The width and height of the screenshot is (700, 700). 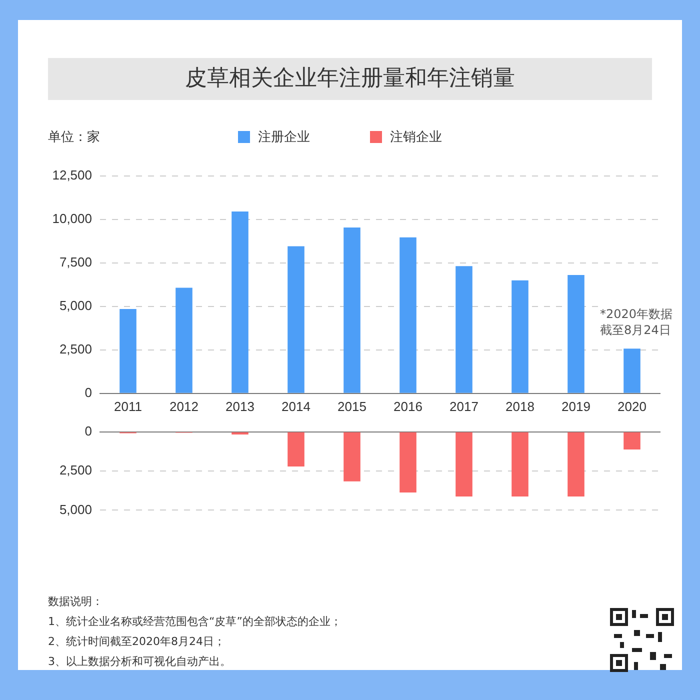 What do you see at coordinates (184, 406) in the screenshot?
I see `x-tick-label: 2012` at bounding box center [184, 406].